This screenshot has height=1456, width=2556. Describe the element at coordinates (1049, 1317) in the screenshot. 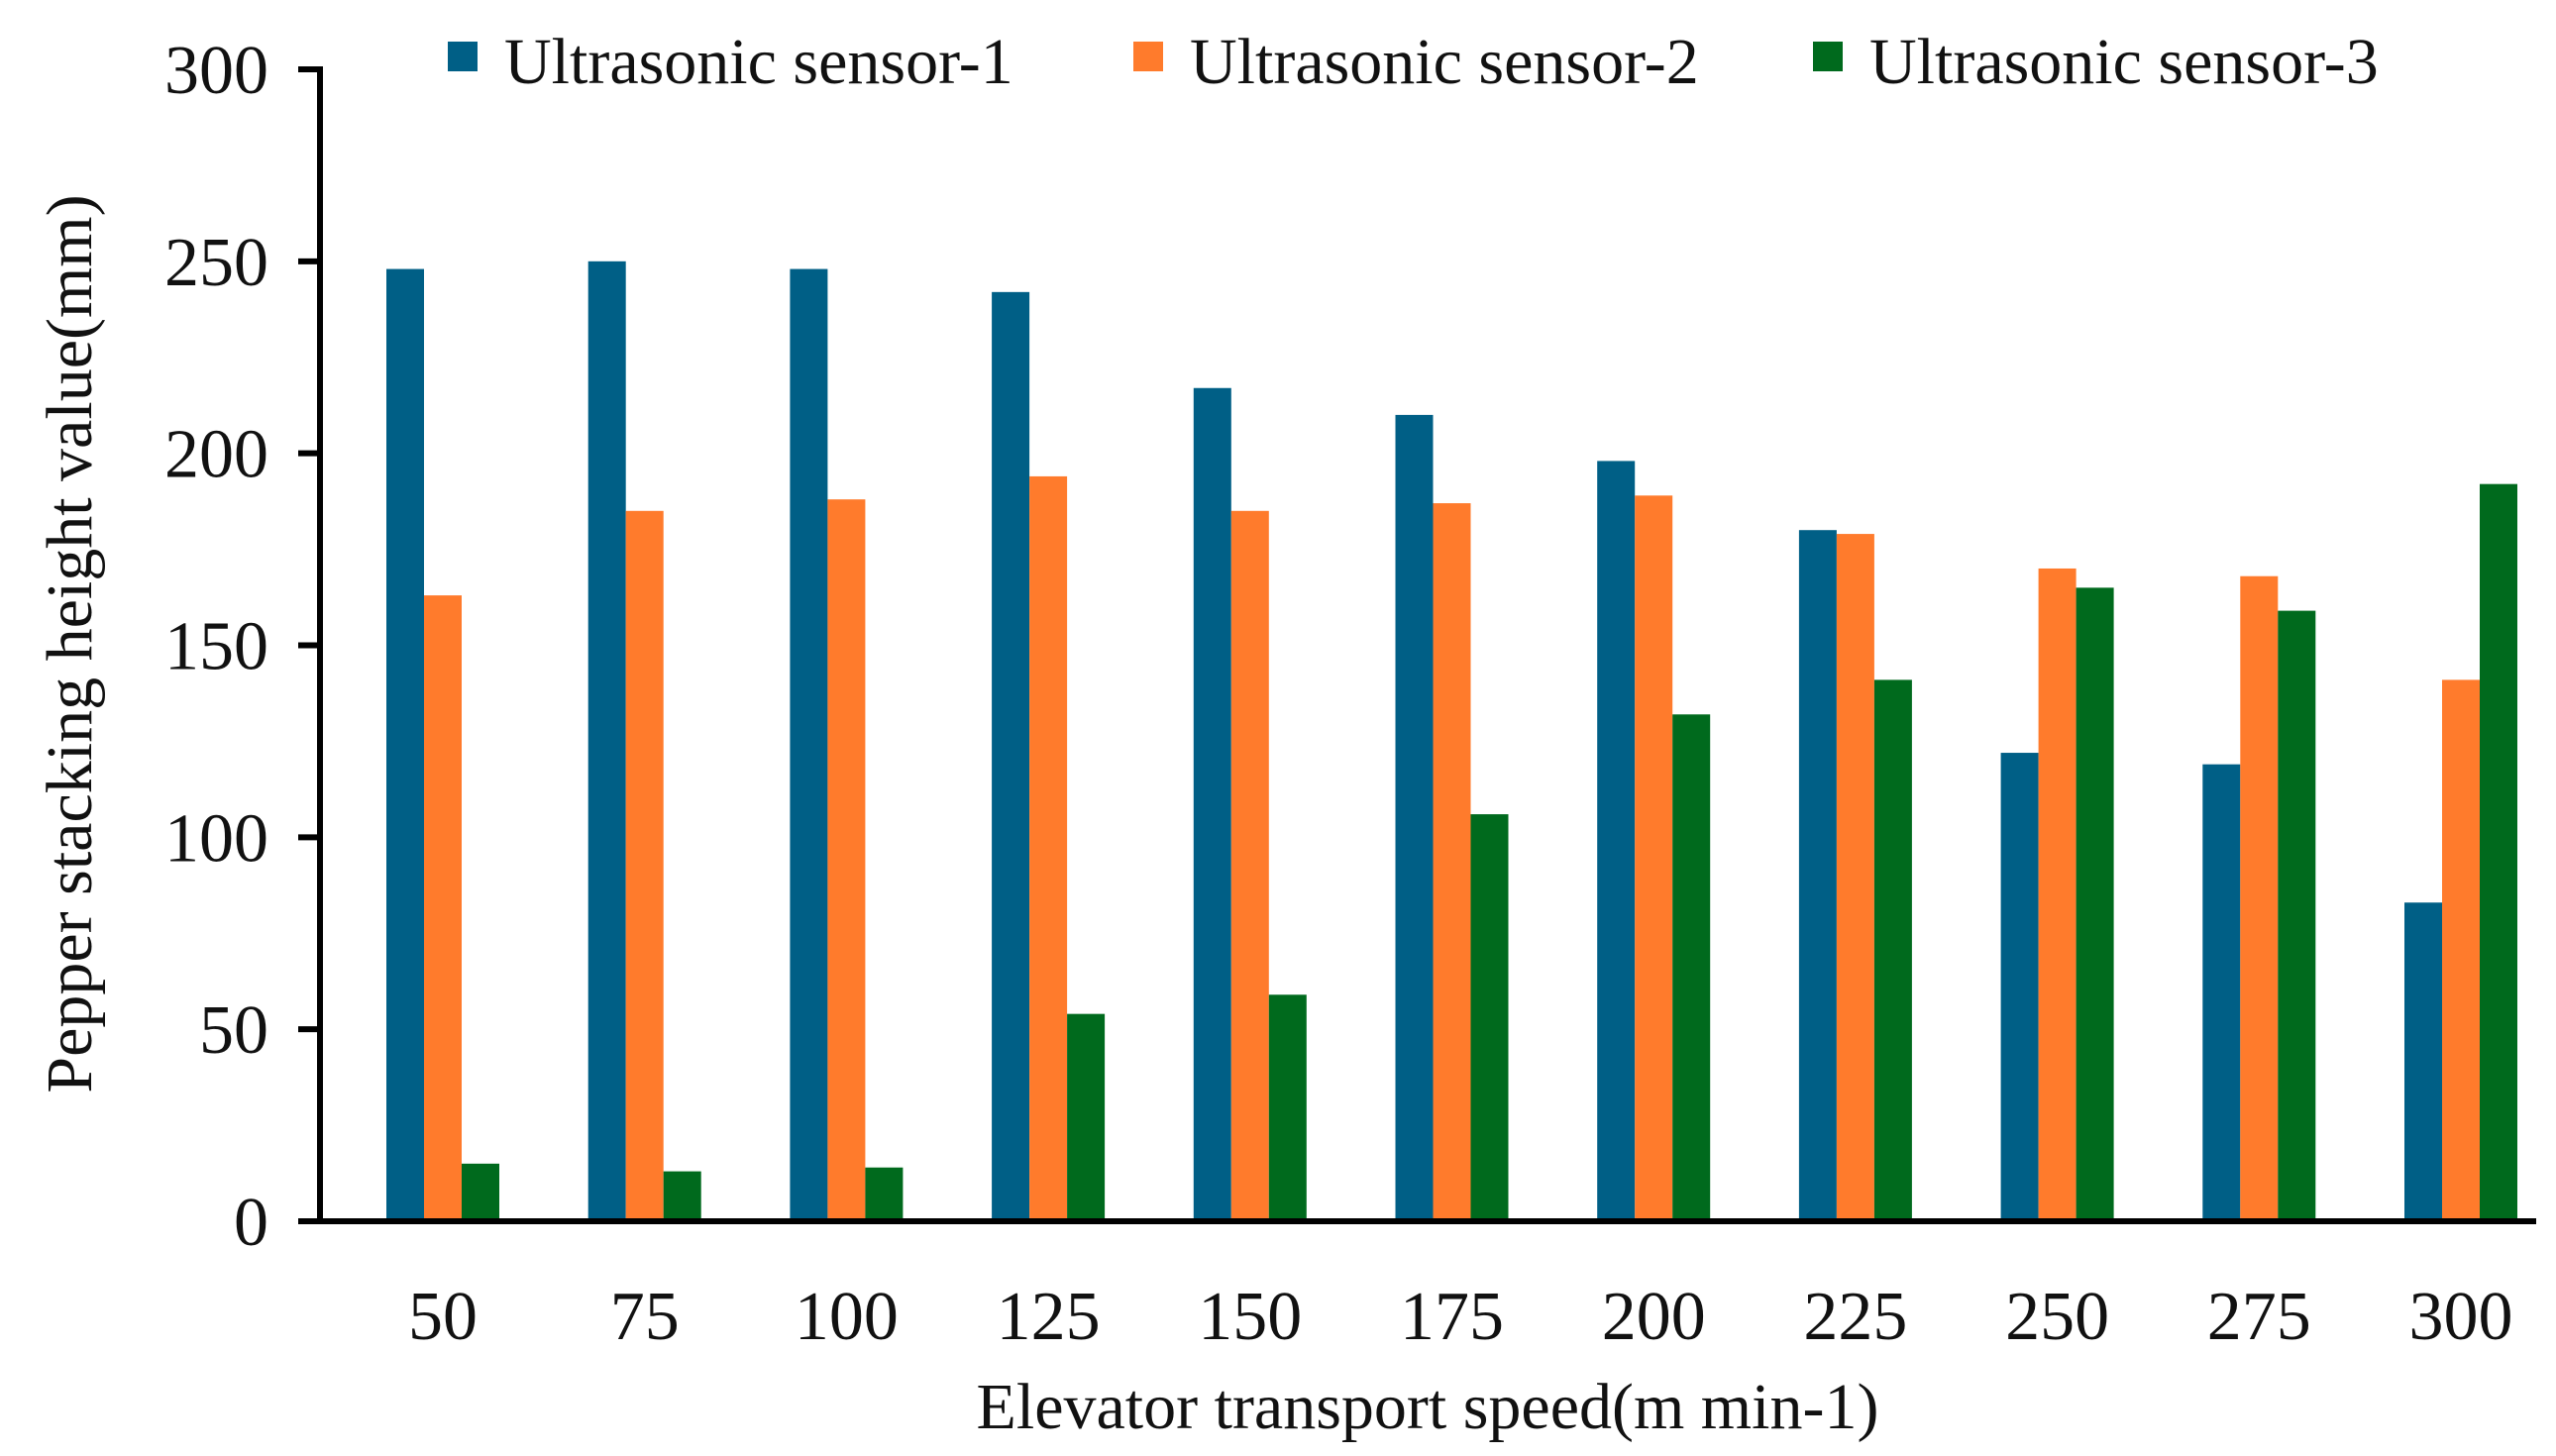

I see `x-tick-label: 125` at that location.